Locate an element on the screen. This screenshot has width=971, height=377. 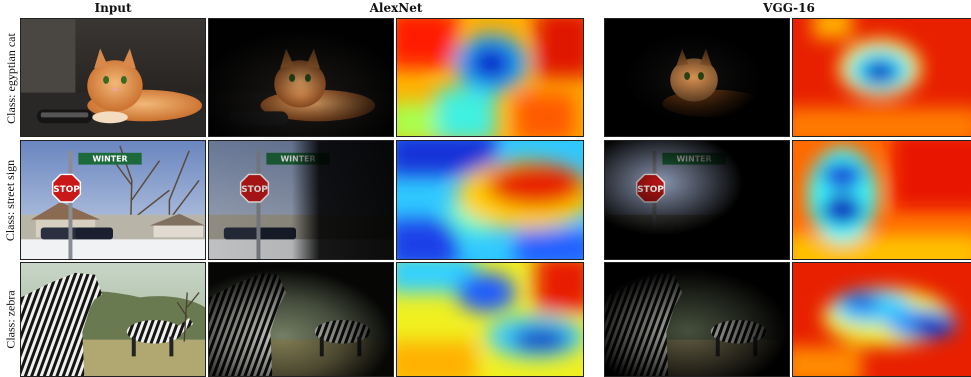
street-name-sign-text: WINTER is located at coordinates (109, 159).